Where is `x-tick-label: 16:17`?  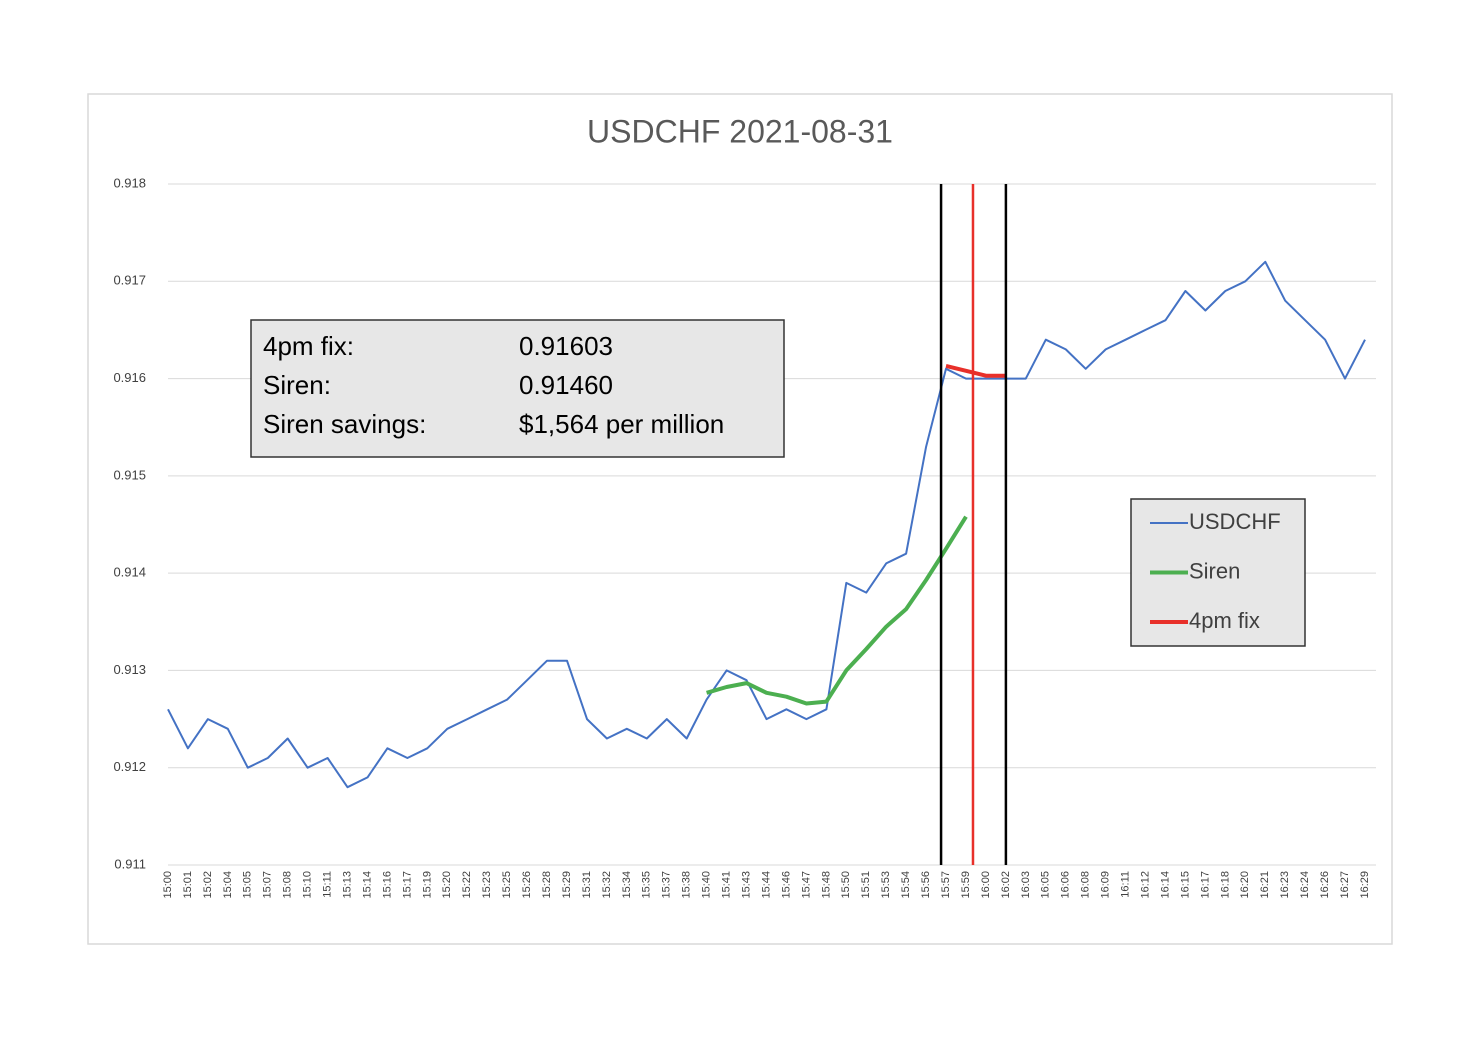 x-tick-label: 16:17 is located at coordinates (1205, 885).